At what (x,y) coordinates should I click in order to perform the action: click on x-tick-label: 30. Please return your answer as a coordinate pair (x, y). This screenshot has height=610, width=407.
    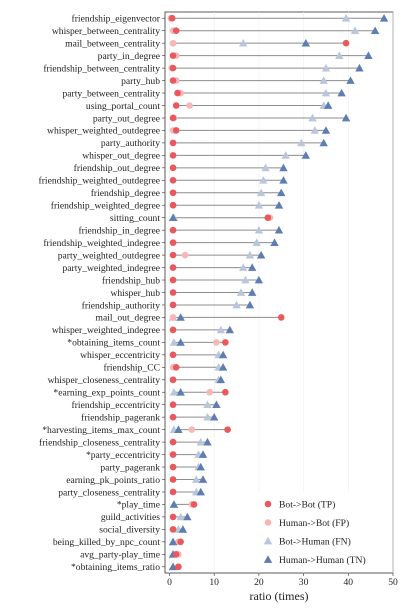
    Looking at the image, I should click on (304, 582).